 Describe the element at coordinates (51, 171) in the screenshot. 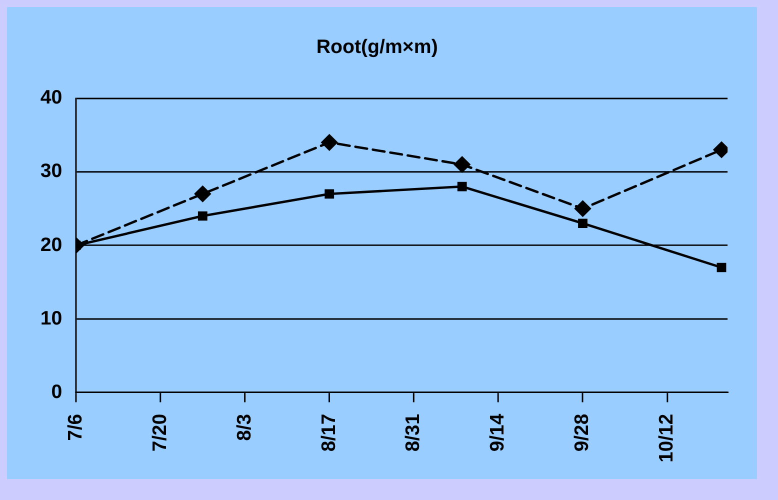

I see `y-tick-label: 30` at that location.